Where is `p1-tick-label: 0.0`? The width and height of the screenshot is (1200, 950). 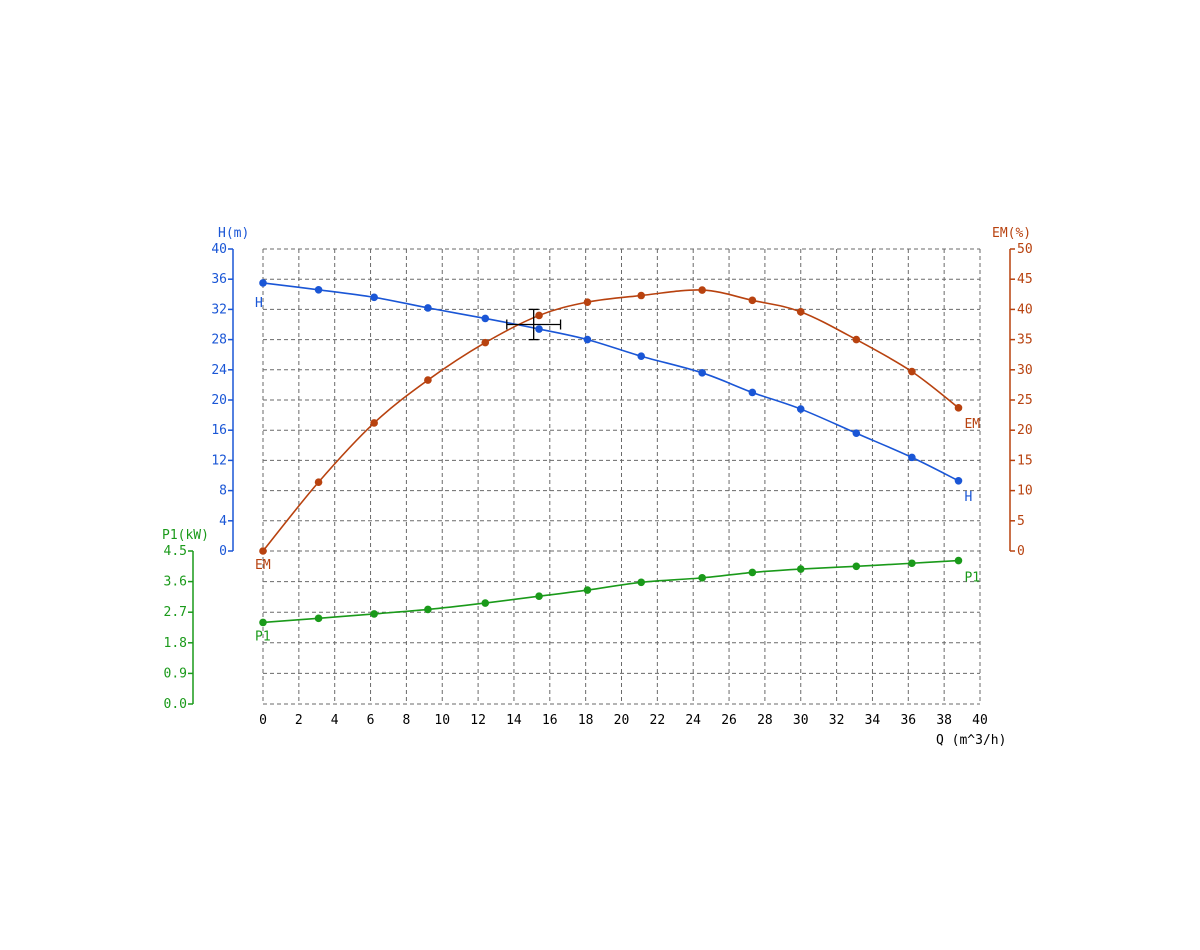 p1-tick-label: 0.0 is located at coordinates (175, 704).